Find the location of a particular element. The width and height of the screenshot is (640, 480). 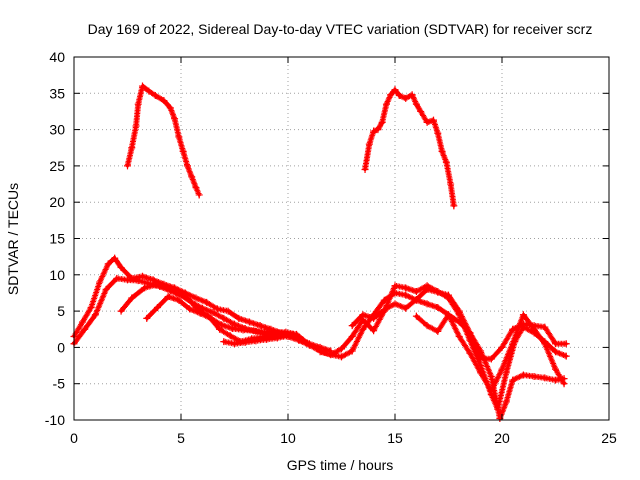

y-tick-label: 10 is located at coordinates (57, 275).